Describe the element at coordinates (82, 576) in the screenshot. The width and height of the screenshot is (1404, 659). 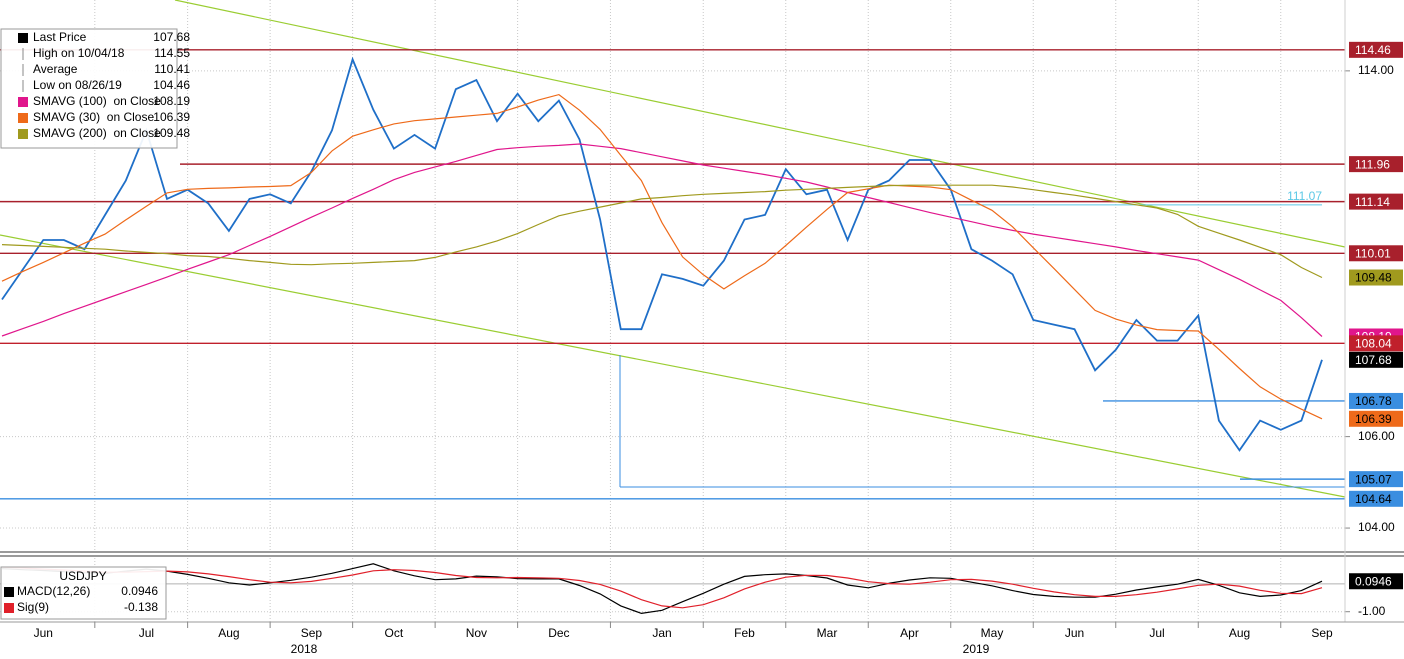
I see `macd-title: USDJPY` at that location.